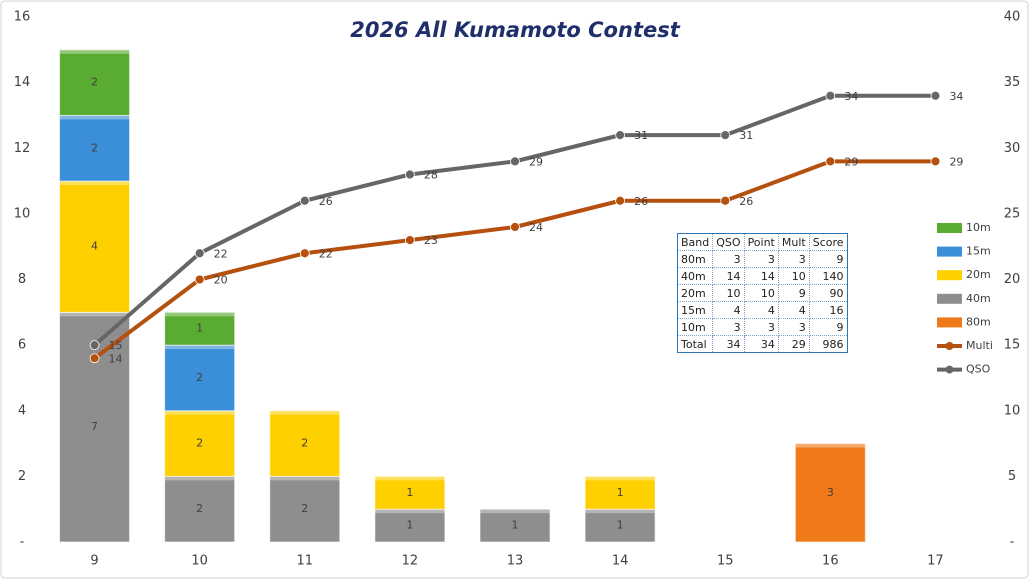 The image size is (1030, 580). I want to click on table-cell: 986, so click(828, 344).